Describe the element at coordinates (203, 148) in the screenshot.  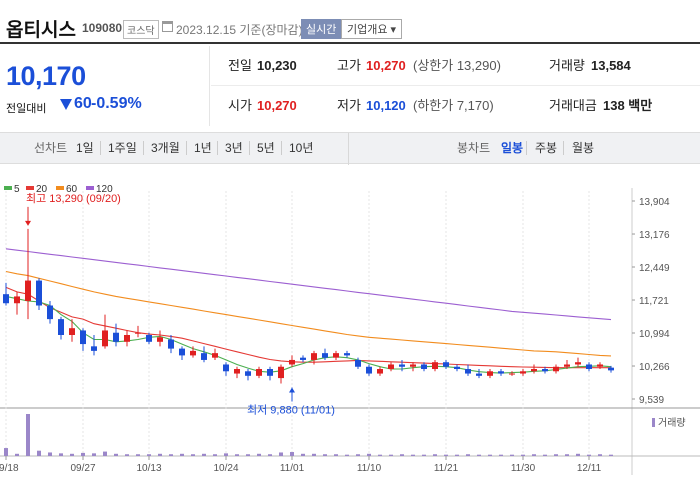
I see `period-1year: 1년` at that location.